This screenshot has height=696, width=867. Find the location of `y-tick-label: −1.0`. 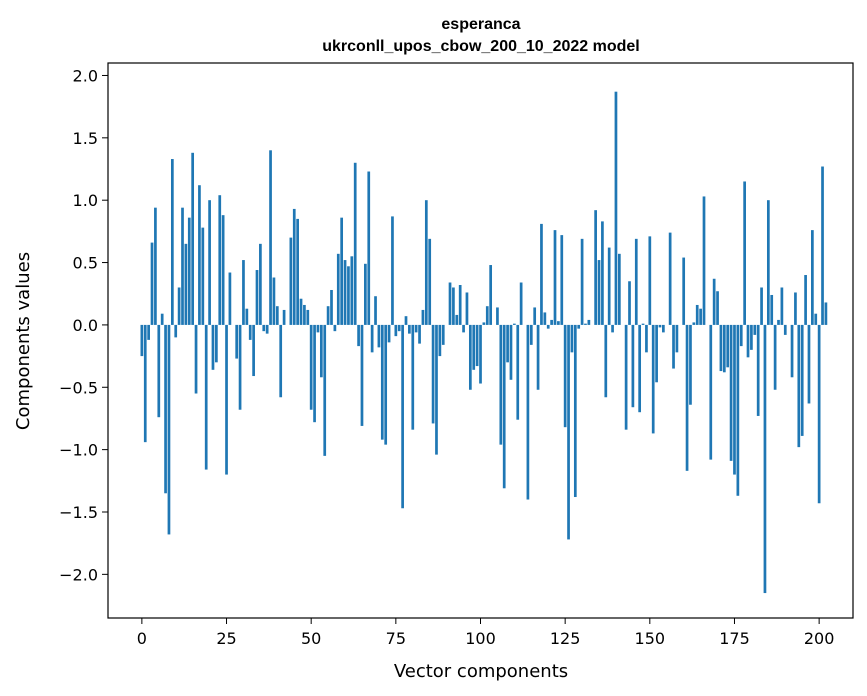

y-tick-label: −1.0 is located at coordinates (78, 450).